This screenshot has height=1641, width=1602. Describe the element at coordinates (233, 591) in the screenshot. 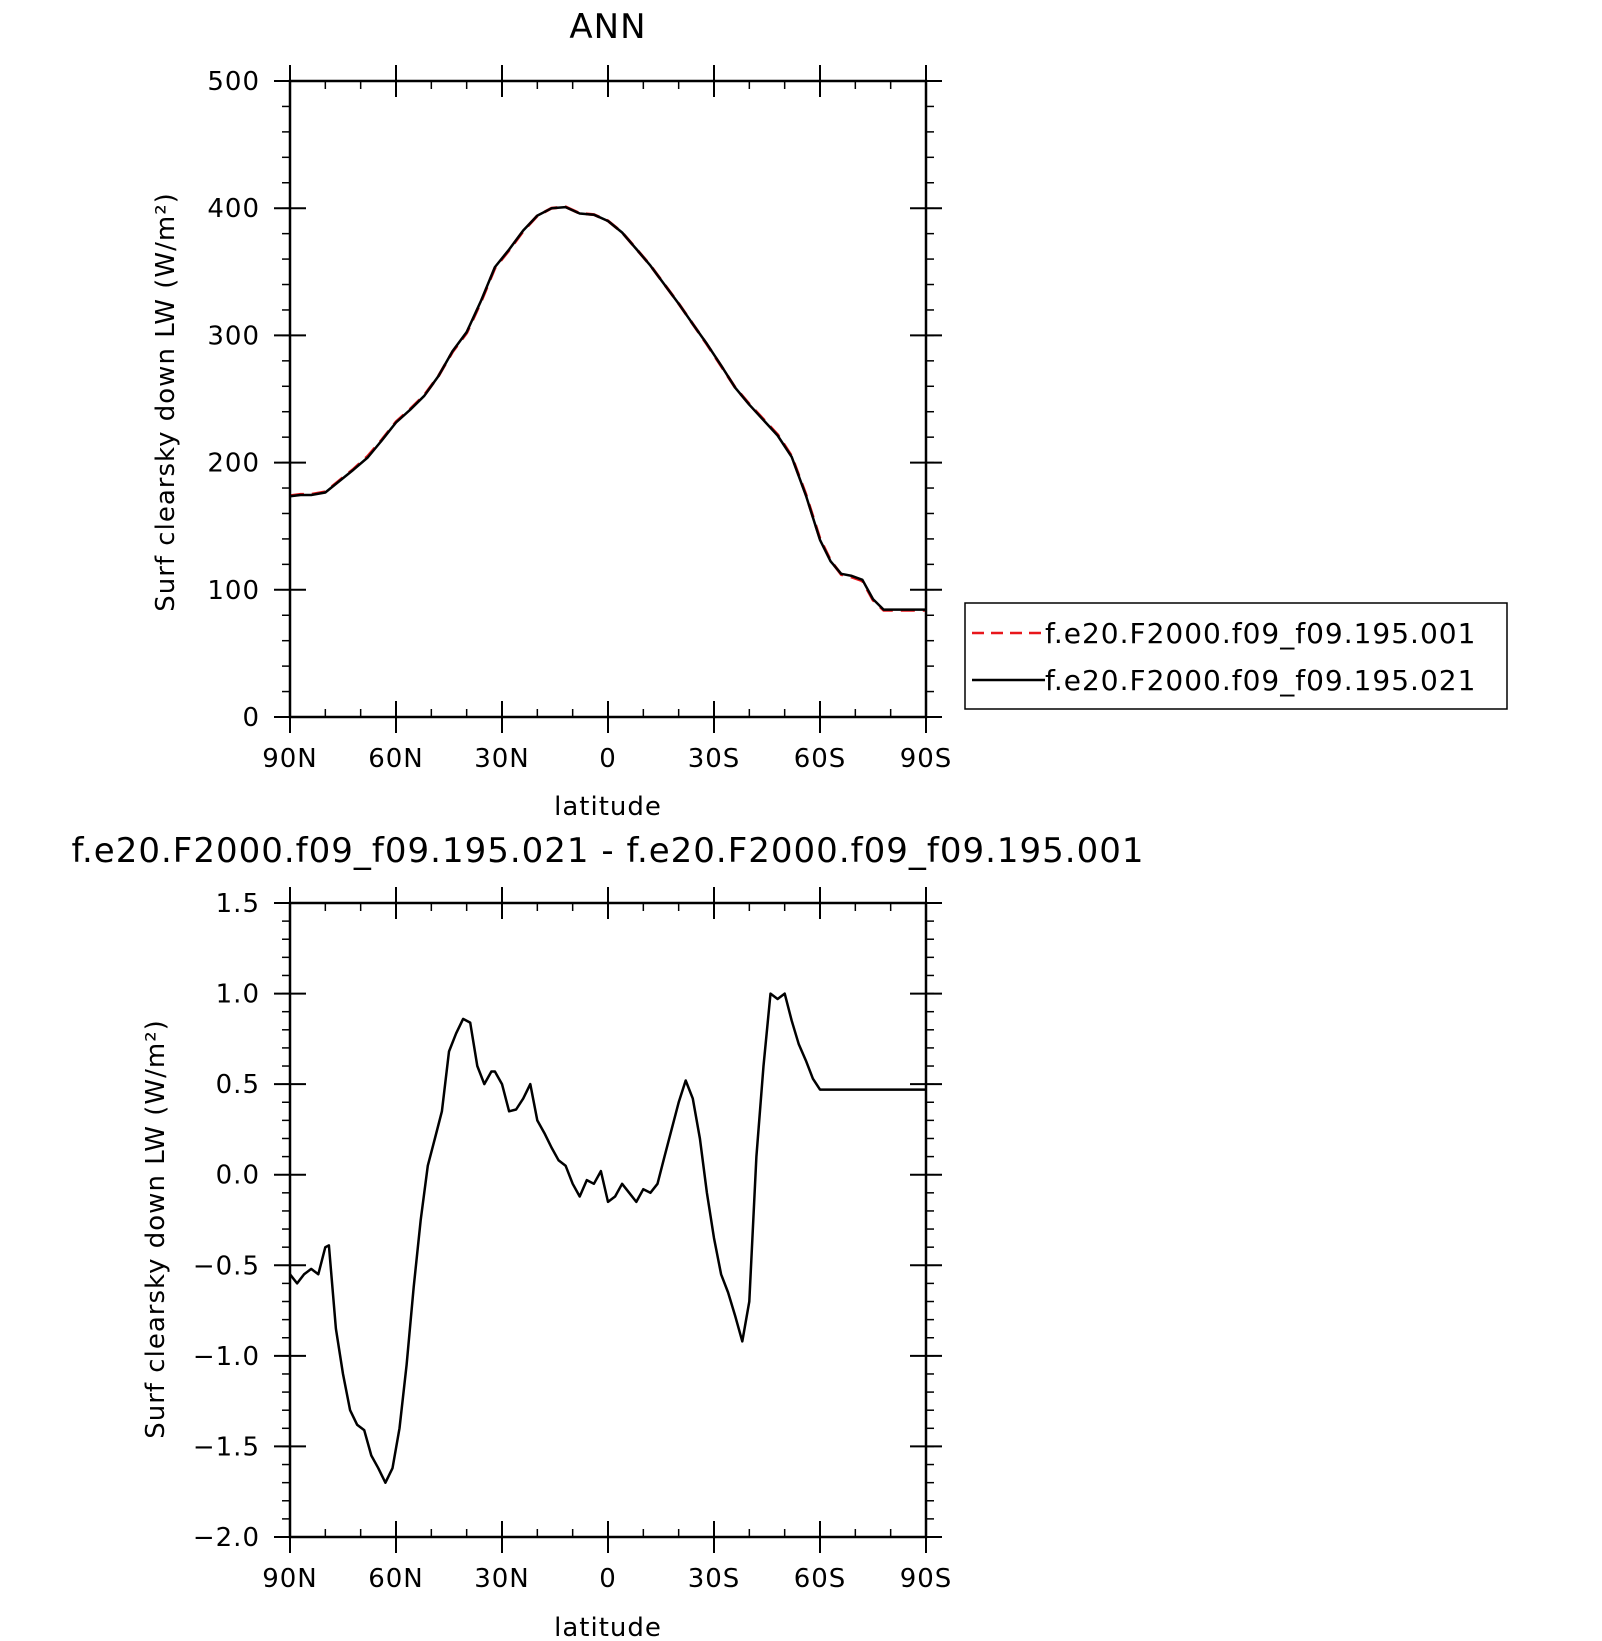

I see `y-tick-label: 100` at that location.